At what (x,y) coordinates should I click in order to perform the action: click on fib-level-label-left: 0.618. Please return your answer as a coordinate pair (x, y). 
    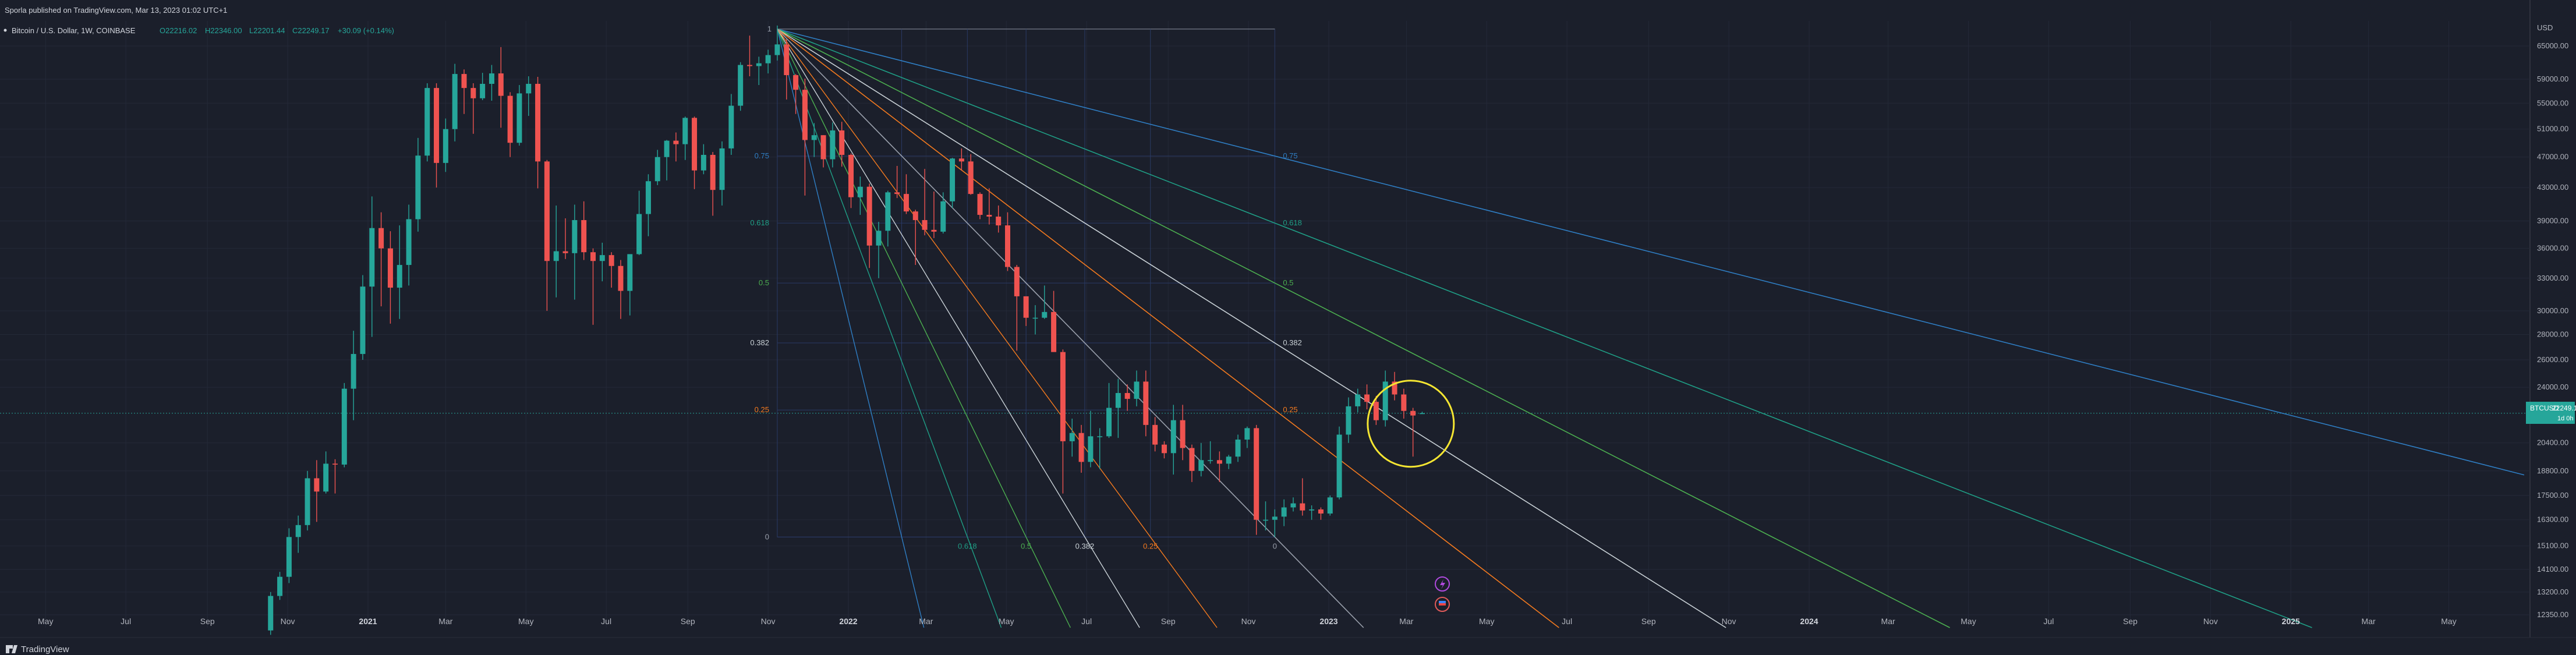
    Looking at the image, I should click on (759, 222).